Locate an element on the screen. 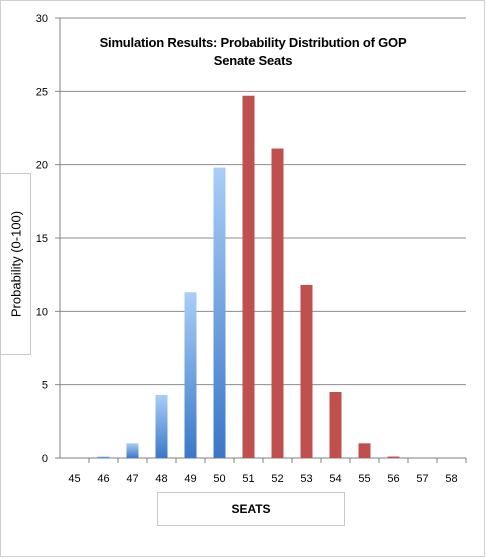 The image size is (486, 558). x-tick-label: 50 is located at coordinates (219, 479).